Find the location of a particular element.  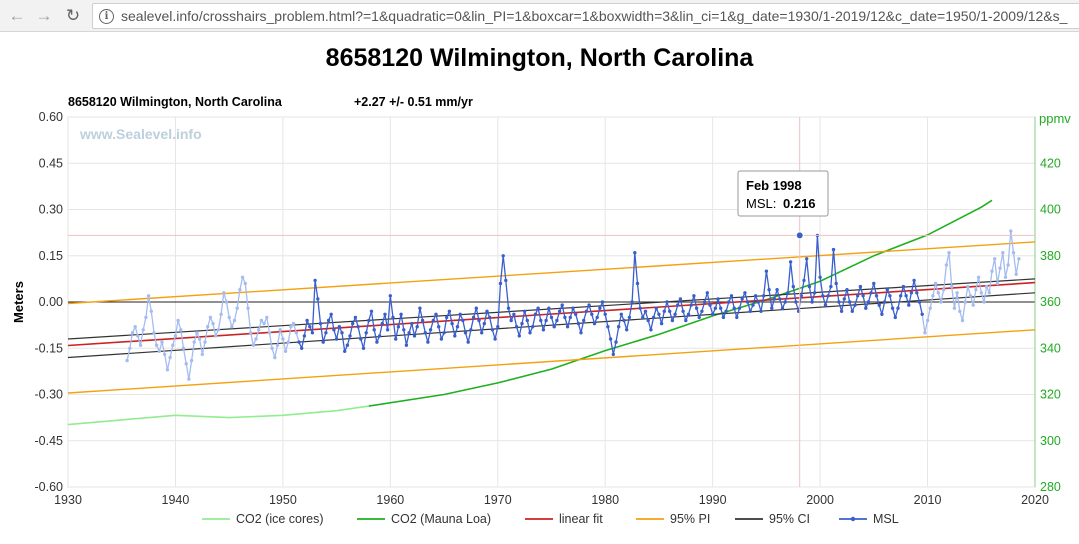

y-tick-label: -0.60 is located at coordinates (49, 487).